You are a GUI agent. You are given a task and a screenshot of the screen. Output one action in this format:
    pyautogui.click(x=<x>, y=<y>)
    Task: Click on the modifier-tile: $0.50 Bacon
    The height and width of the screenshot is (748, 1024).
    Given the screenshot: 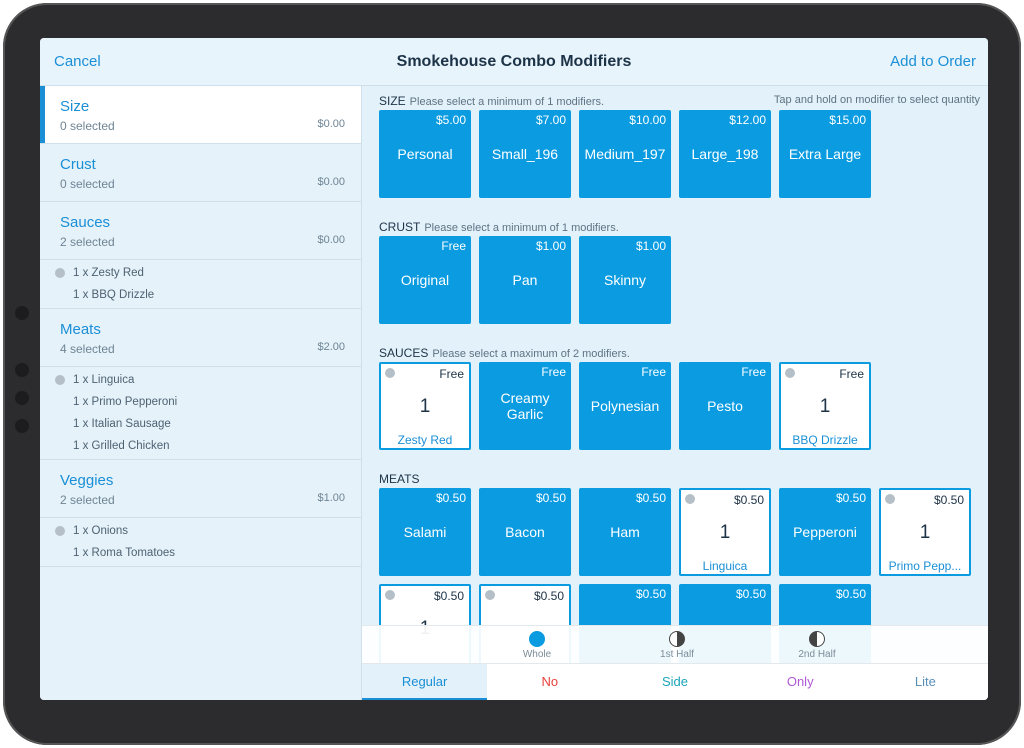 What is the action you would take?
    pyautogui.click(x=525, y=532)
    